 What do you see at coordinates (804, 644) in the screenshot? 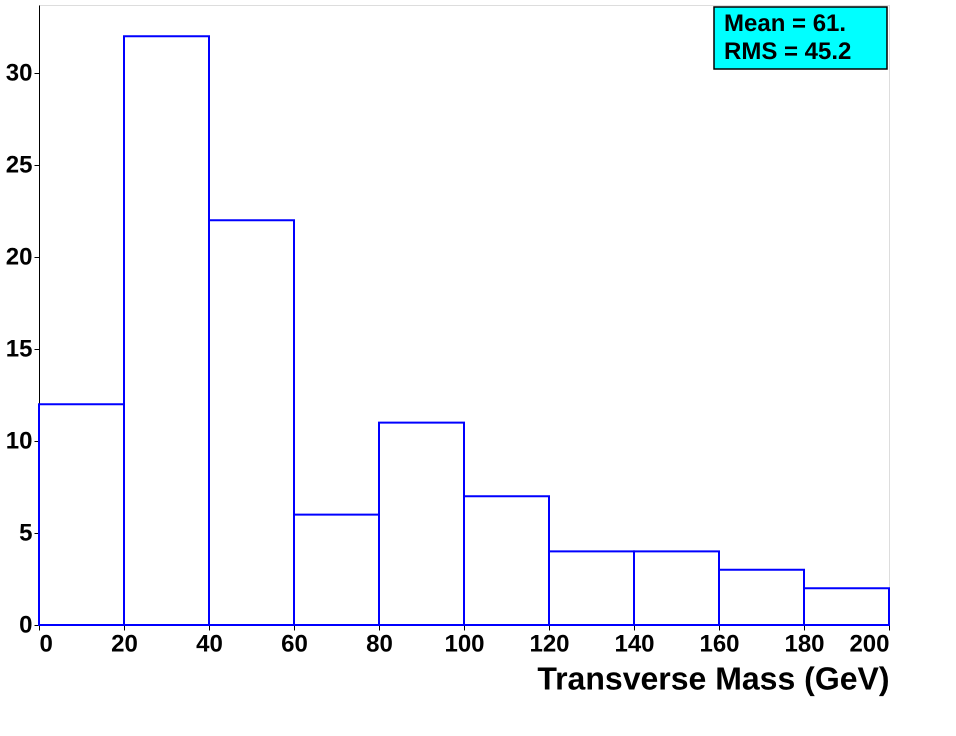
I see `x-tick-label: 180` at bounding box center [804, 644].